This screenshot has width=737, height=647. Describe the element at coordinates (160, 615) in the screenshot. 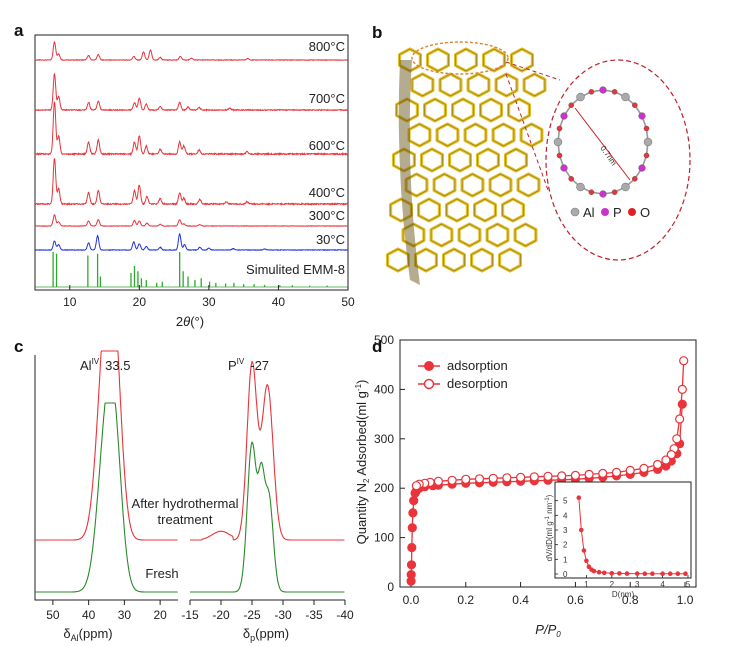

I see `nmr-x-tick-label: 20` at that location.